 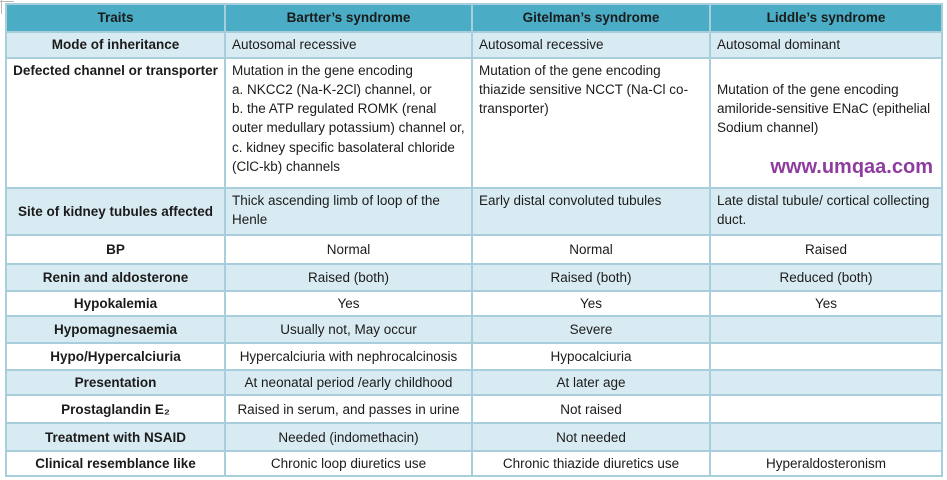 I want to click on trait-cell: Hypokalemia, so click(x=115, y=303).